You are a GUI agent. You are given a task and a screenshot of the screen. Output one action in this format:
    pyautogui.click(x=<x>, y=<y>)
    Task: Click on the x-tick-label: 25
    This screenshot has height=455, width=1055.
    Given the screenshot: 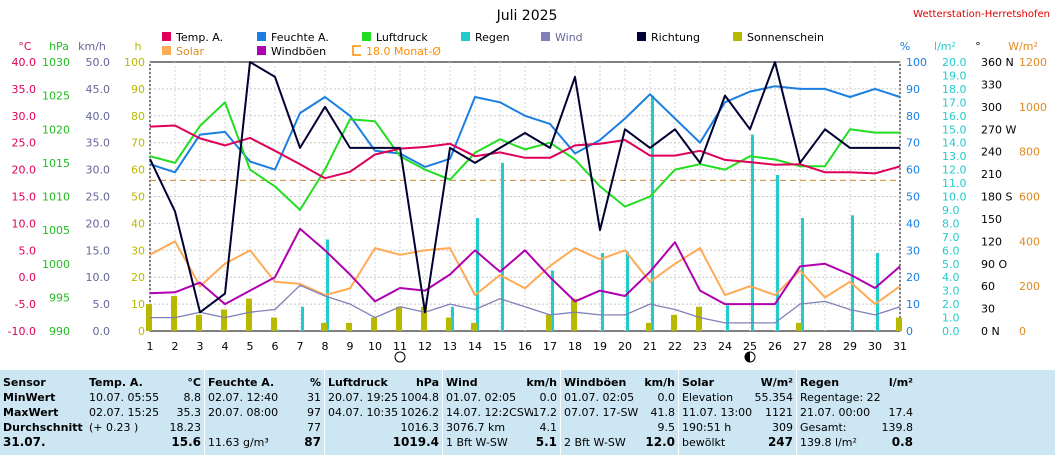 What is the action you would take?
    pyautogui.click(x=750, y=346)
    